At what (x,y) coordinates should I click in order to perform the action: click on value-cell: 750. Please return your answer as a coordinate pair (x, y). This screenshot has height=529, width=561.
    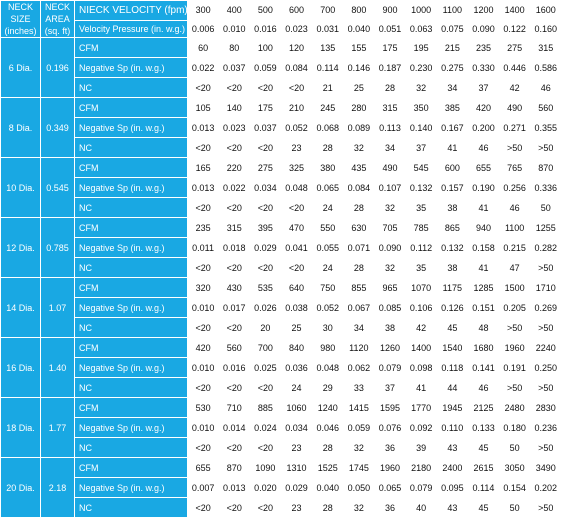
    Looking at the image, I should click on (327, 287).